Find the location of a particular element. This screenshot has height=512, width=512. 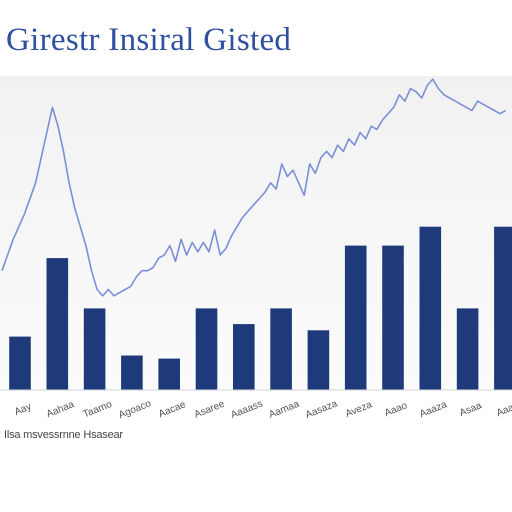

x-tick-label-7: Aamaa is located at coordinates (284, 409).